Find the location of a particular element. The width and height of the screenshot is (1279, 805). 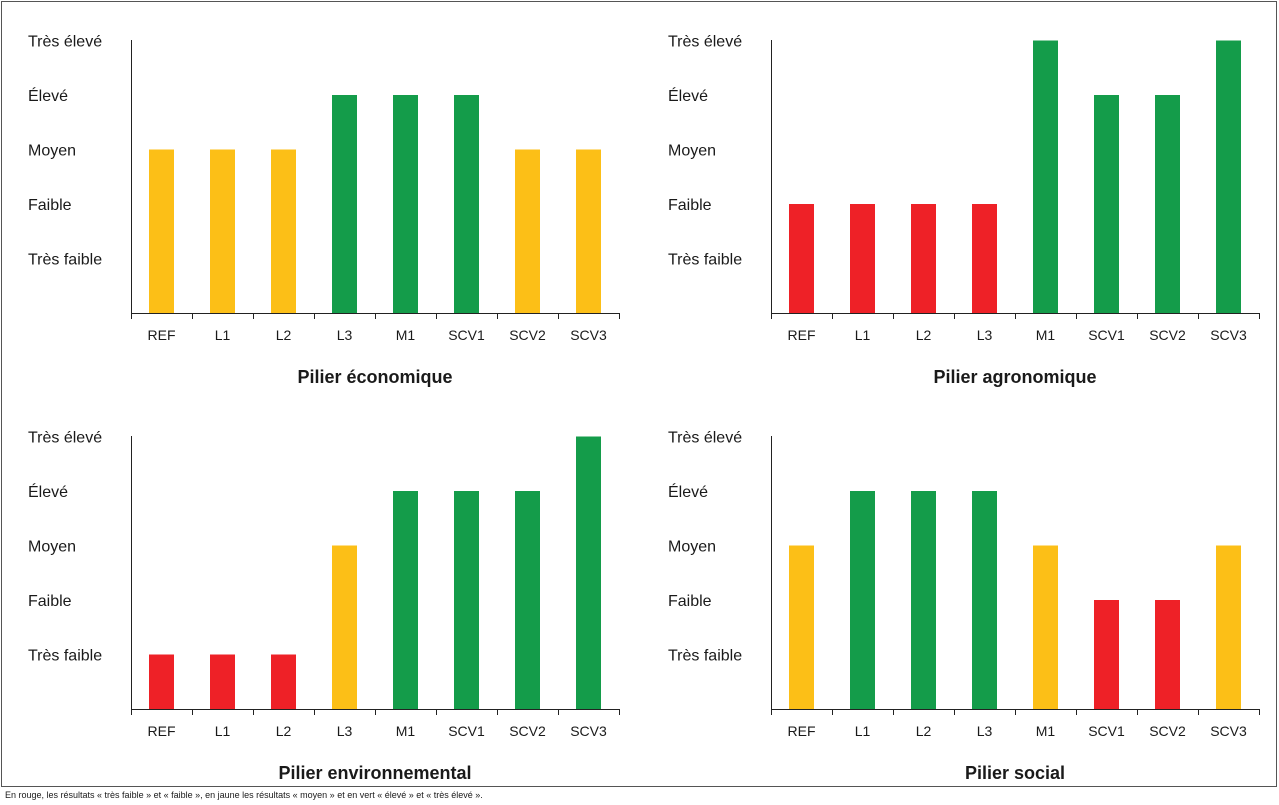

chart-title: Pilier économique is located at coordinates (374, 377).